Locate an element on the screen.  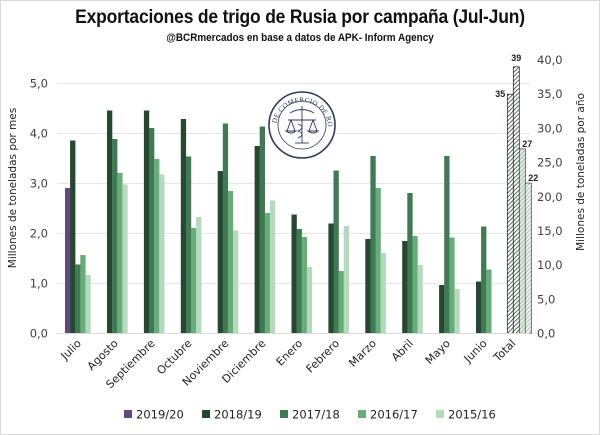
x-tick-label: Junio is located at coordinates (475, 351).